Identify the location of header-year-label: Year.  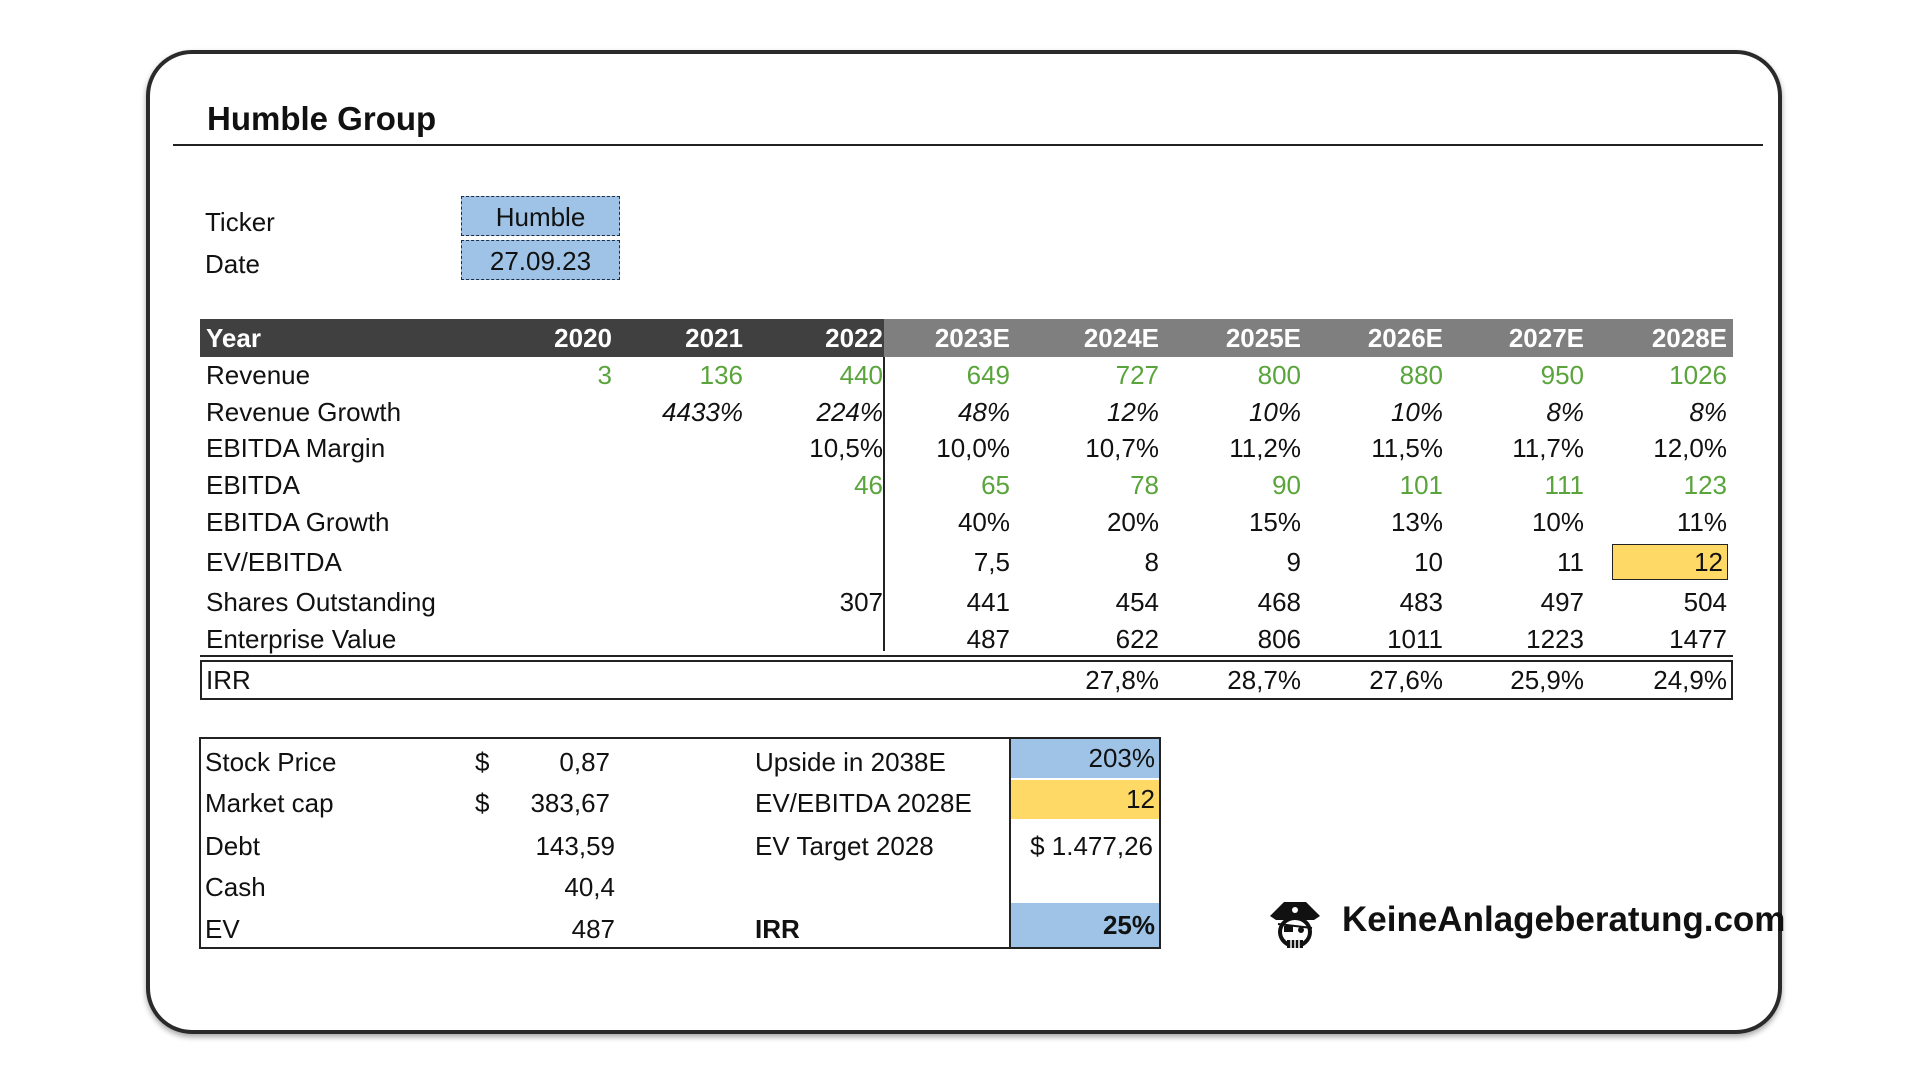
(233, 337).